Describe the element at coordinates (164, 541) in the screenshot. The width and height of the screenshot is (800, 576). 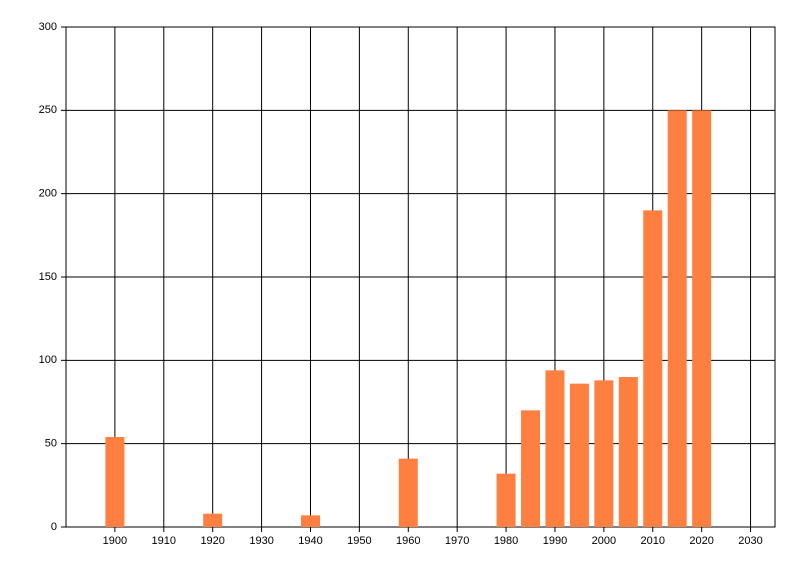
I see `x-tick-label: 1910` at that location.